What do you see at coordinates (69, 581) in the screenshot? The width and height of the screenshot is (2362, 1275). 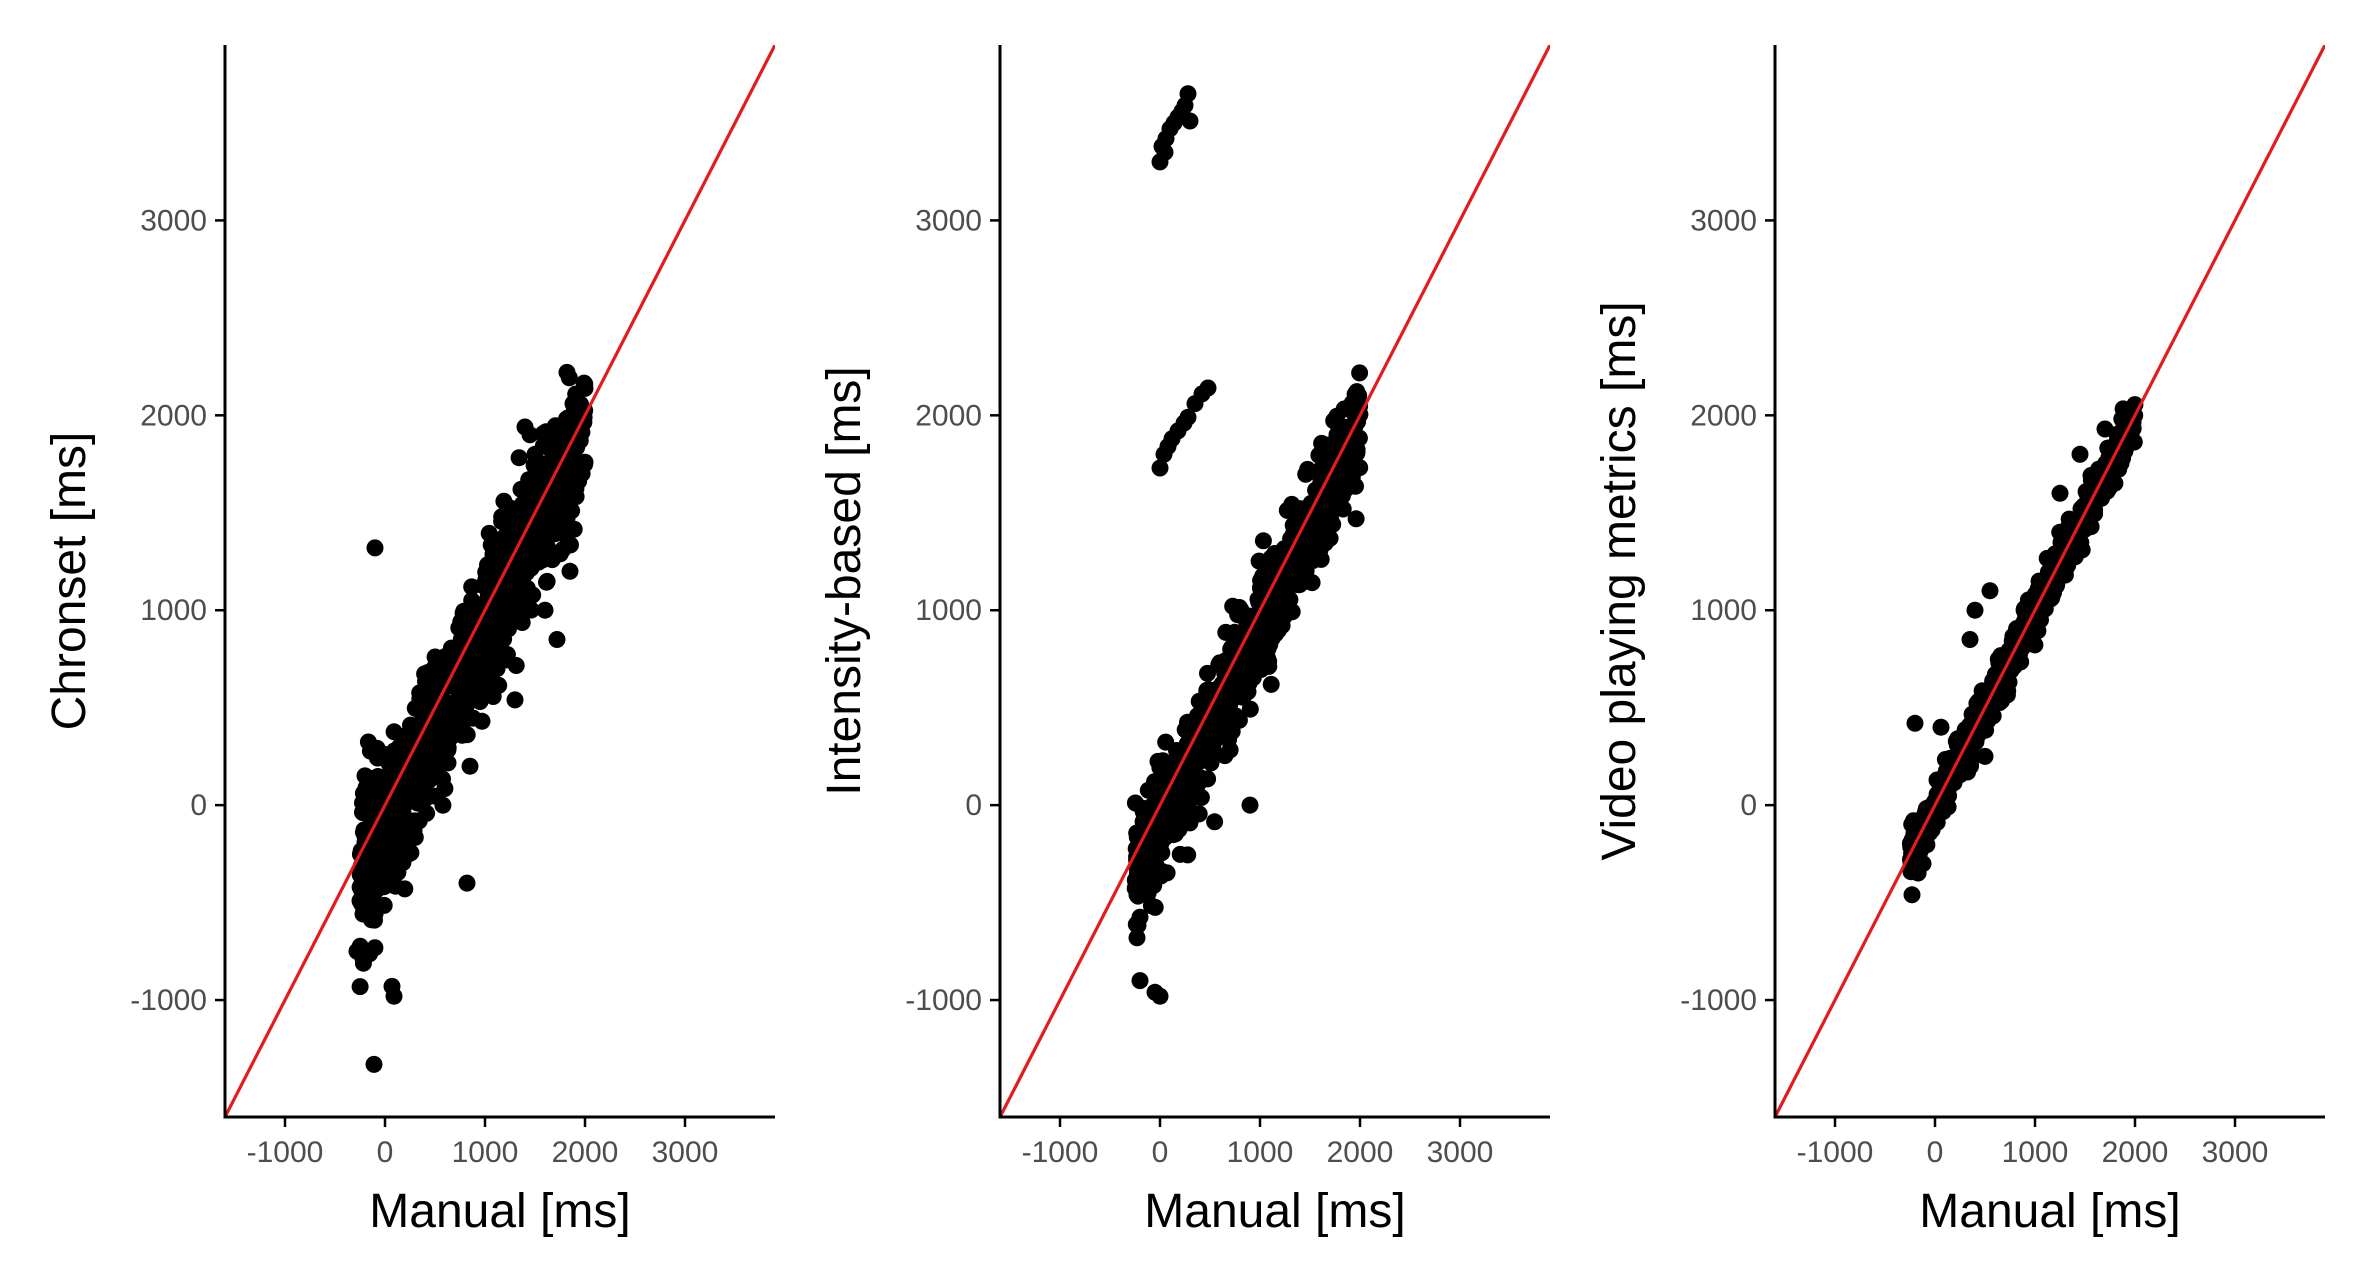 I see `y-axis-title: Chronset [ms]` at bounding box center [69, 581].